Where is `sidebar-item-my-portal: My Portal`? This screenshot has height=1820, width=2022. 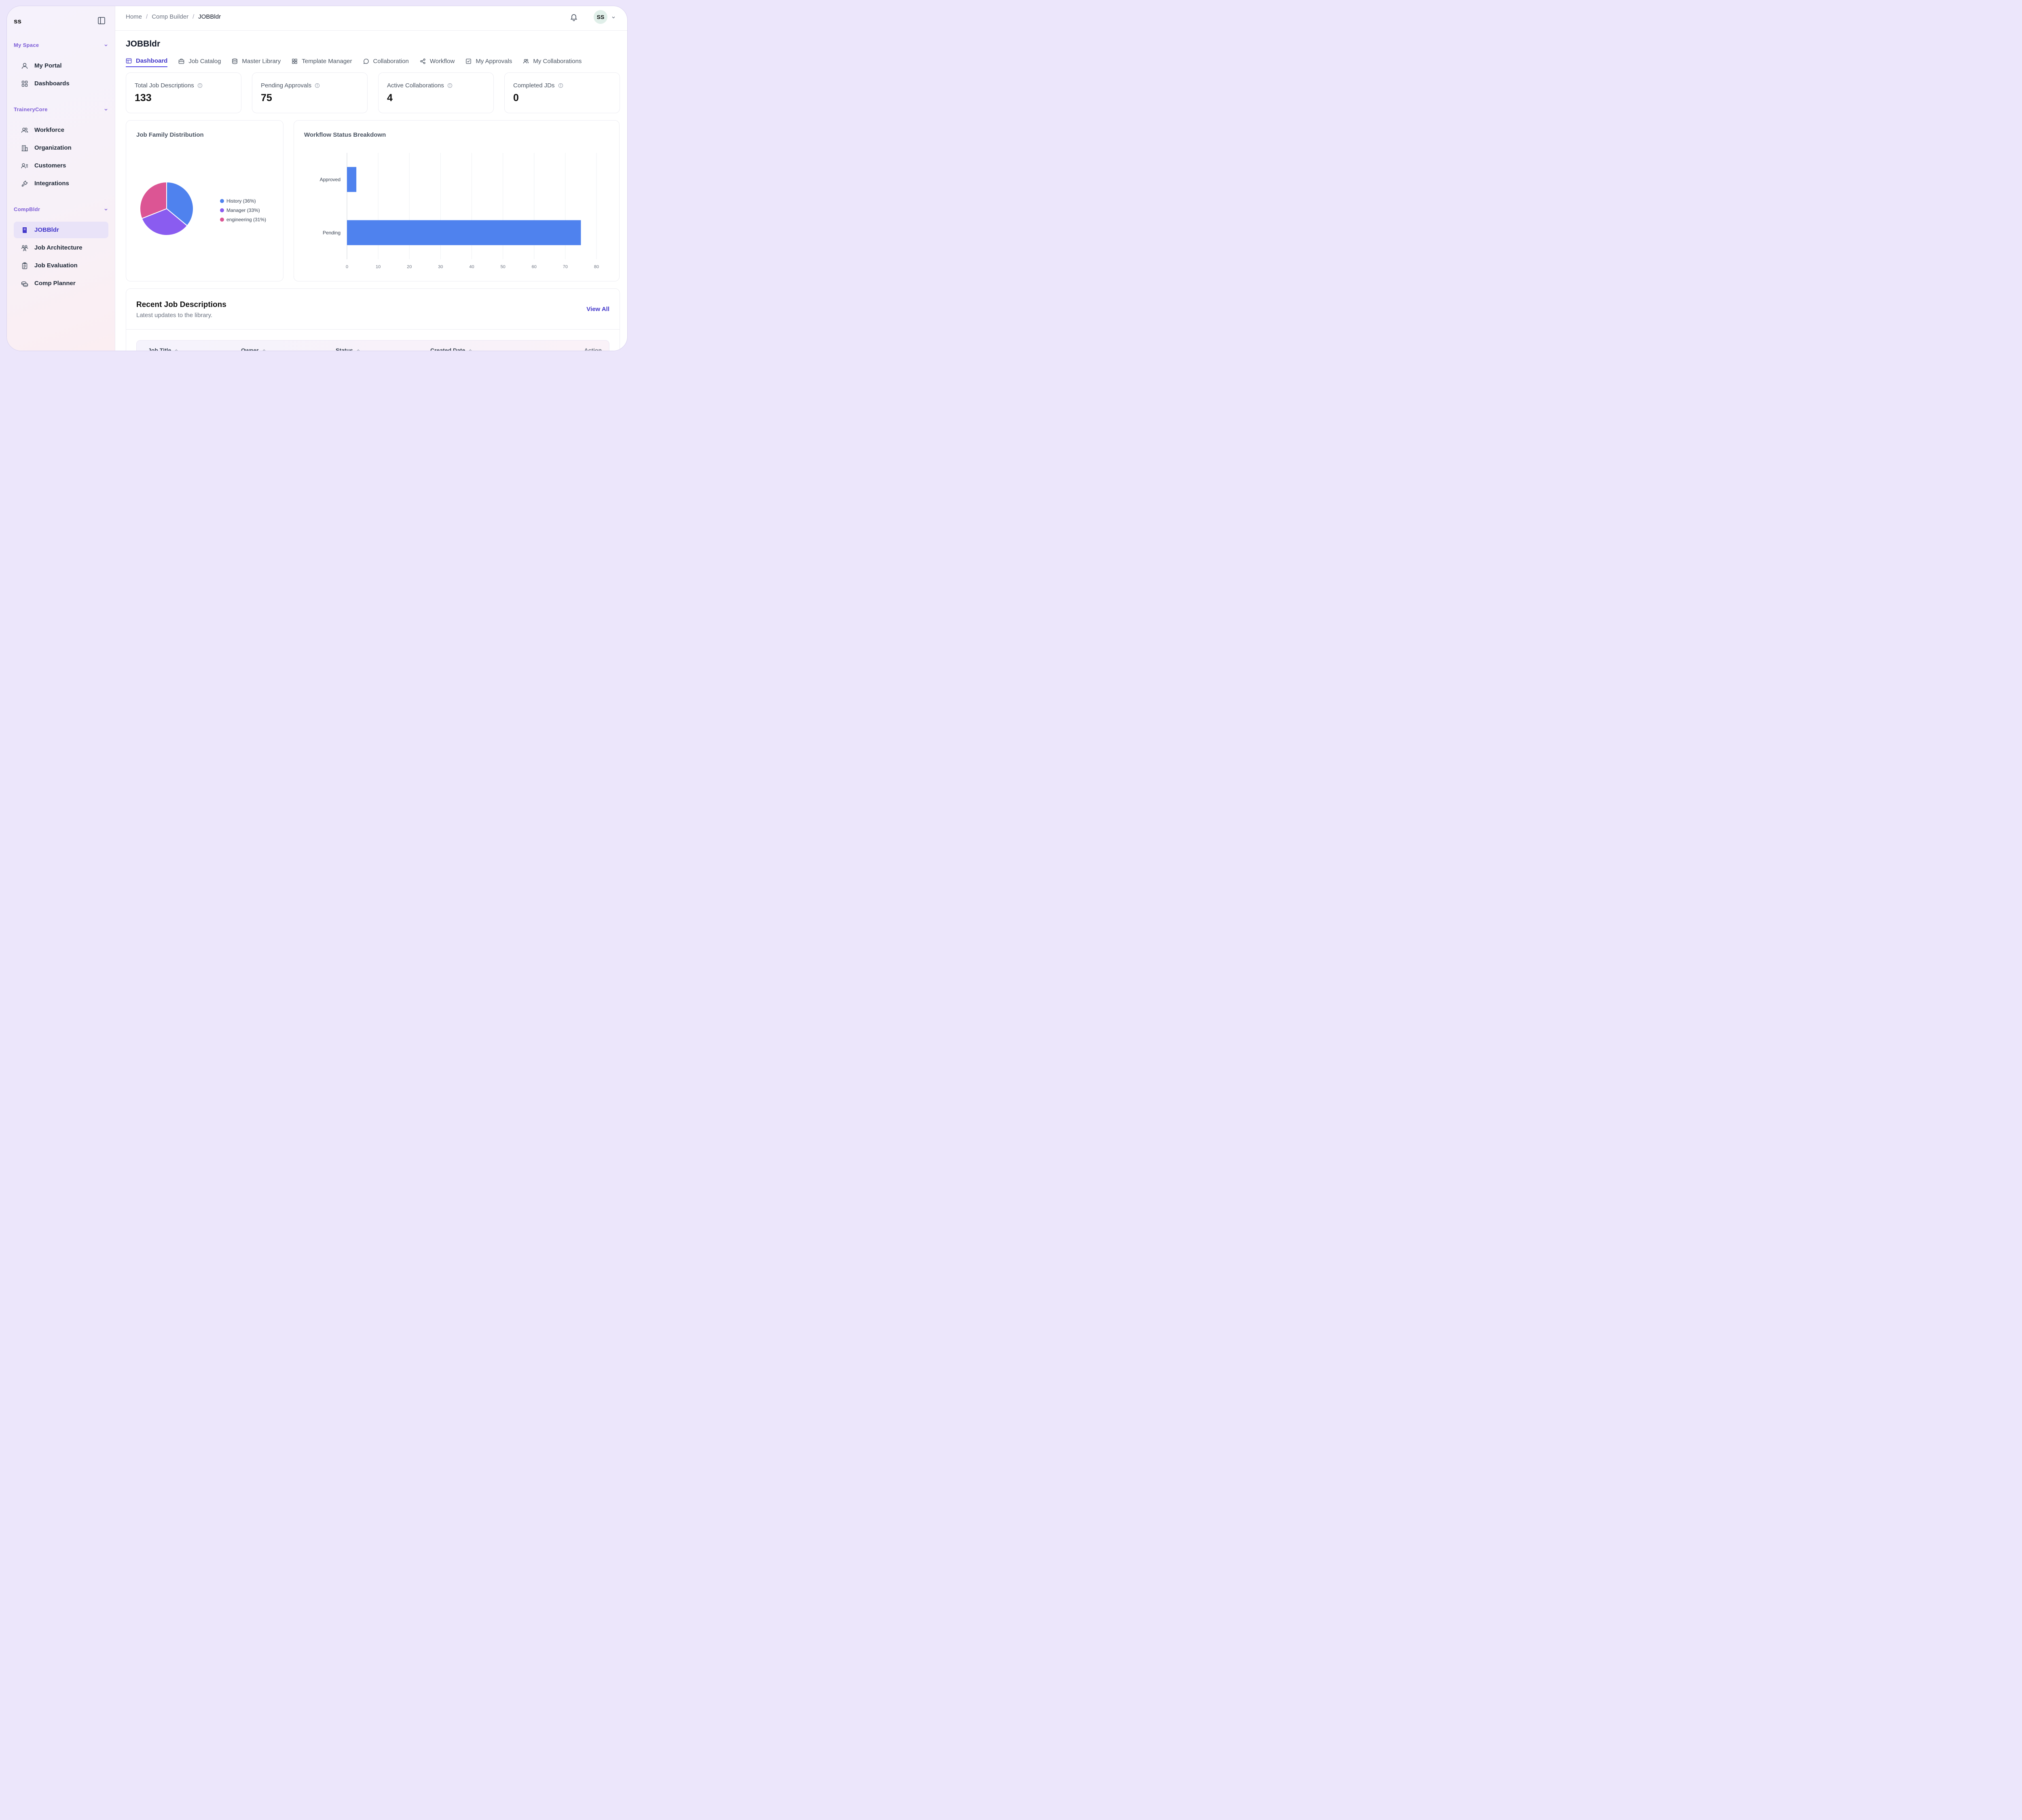 sidebar-item-my-portal: My Portal is located at coordinates (61, 65).